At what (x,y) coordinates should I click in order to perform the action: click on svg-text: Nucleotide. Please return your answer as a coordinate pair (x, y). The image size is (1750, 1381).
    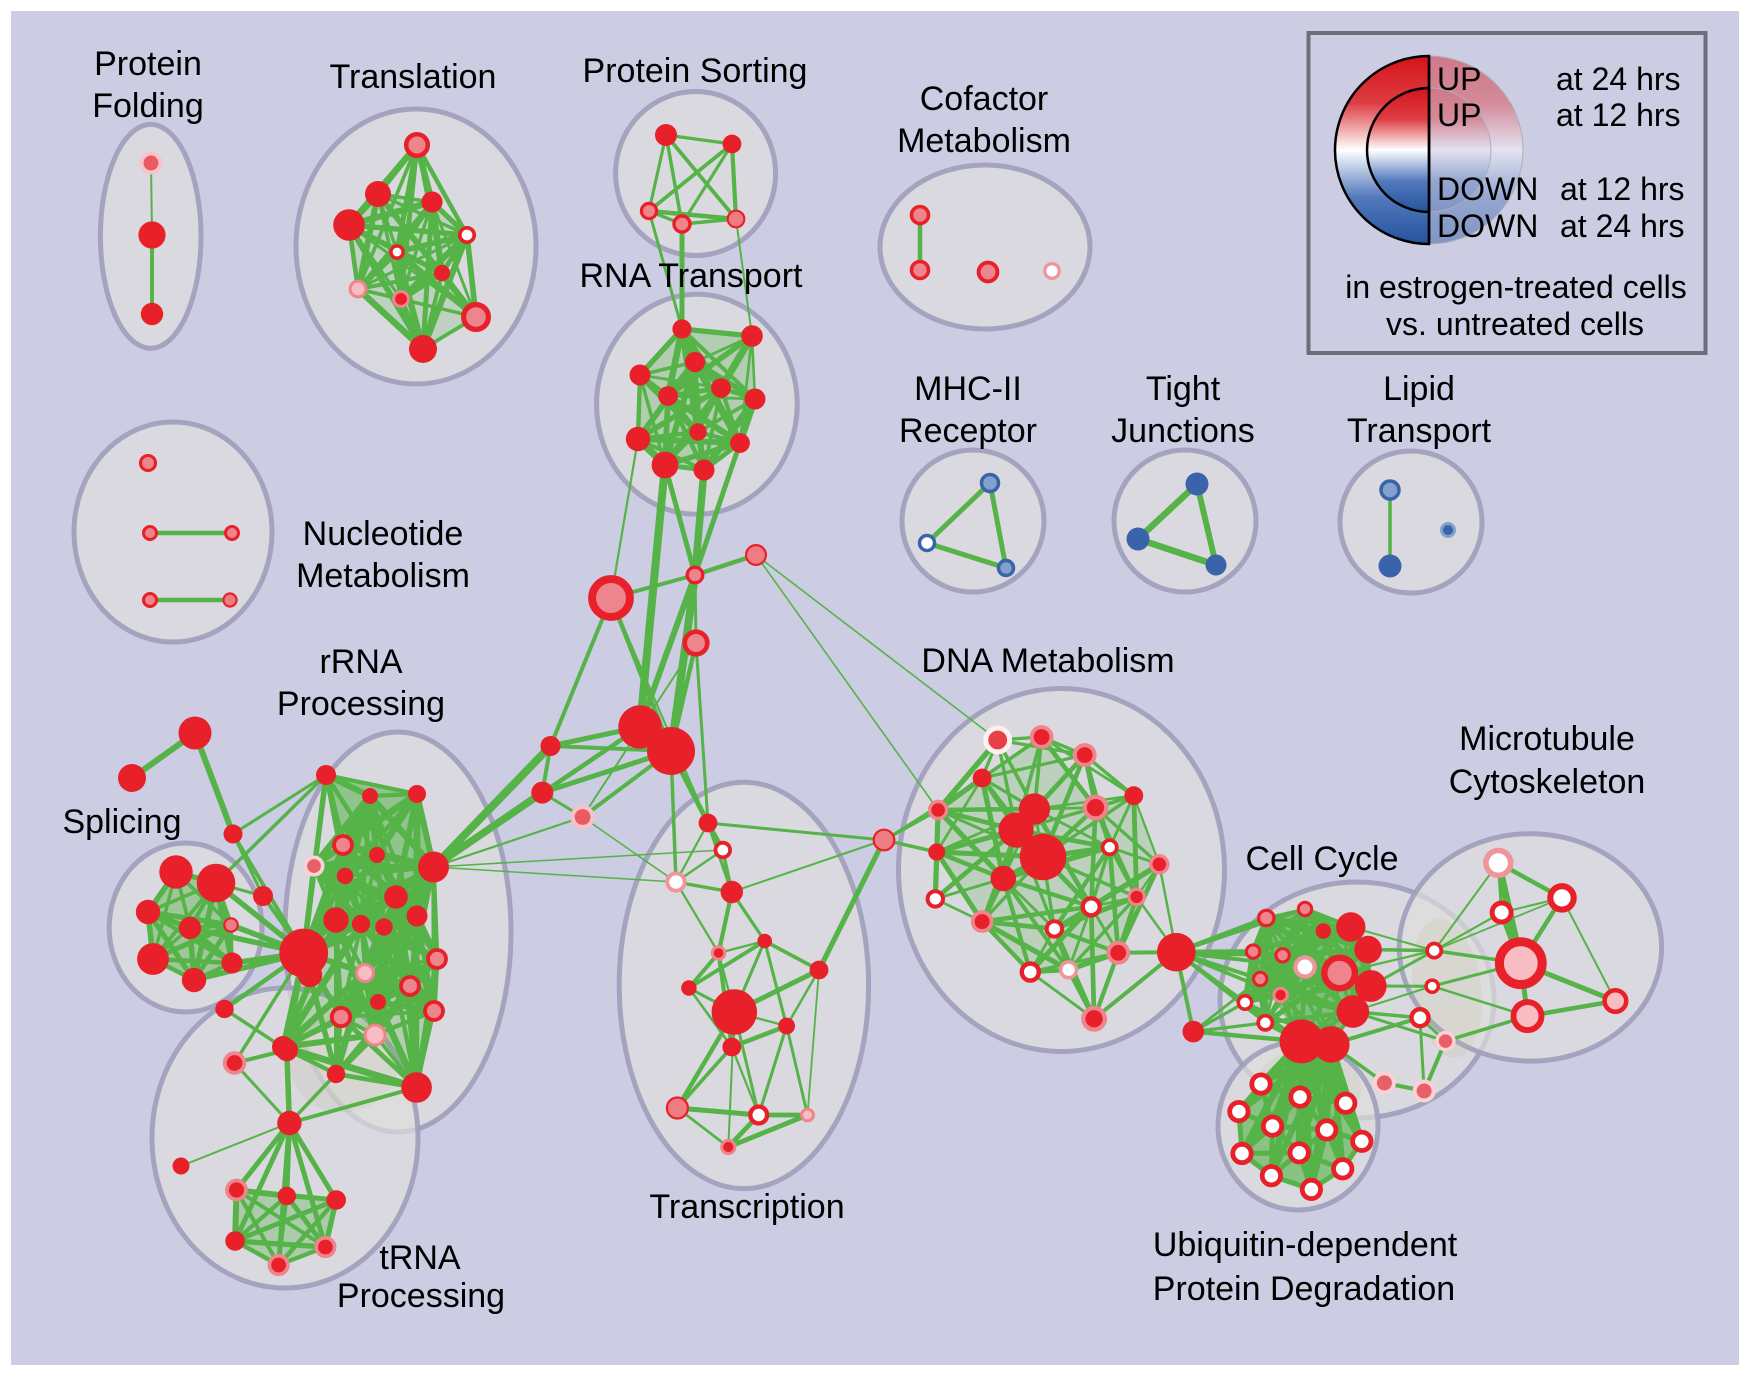
    Looking at the image, I should click on (383, 534).